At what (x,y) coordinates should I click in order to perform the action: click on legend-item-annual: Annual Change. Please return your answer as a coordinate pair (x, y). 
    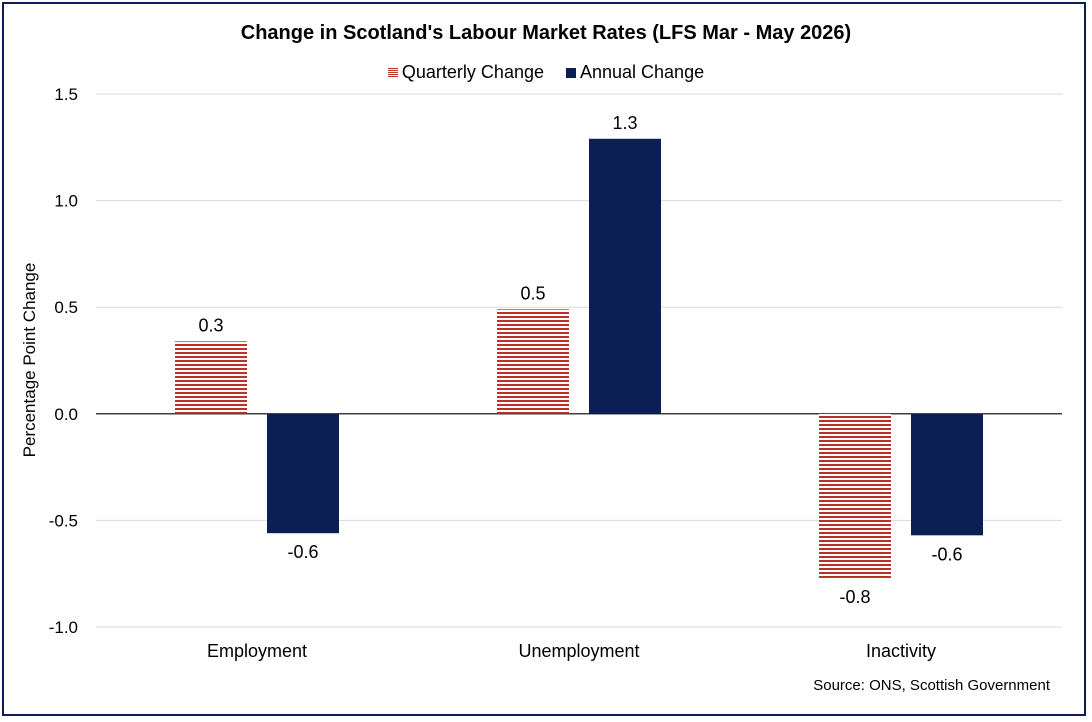
    Looking at the image, I should click on (635, 72).